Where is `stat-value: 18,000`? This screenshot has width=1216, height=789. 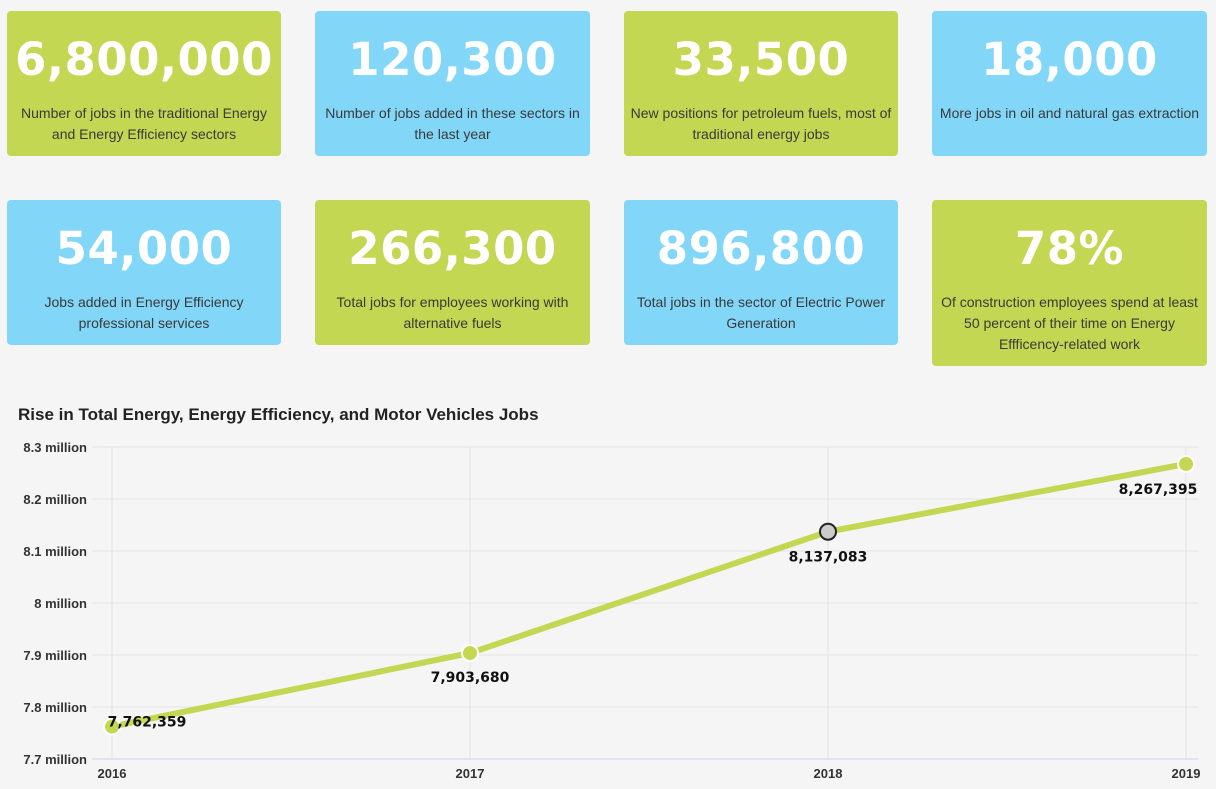
stat-value: 18,000 is located at coordinates (1069, 59).